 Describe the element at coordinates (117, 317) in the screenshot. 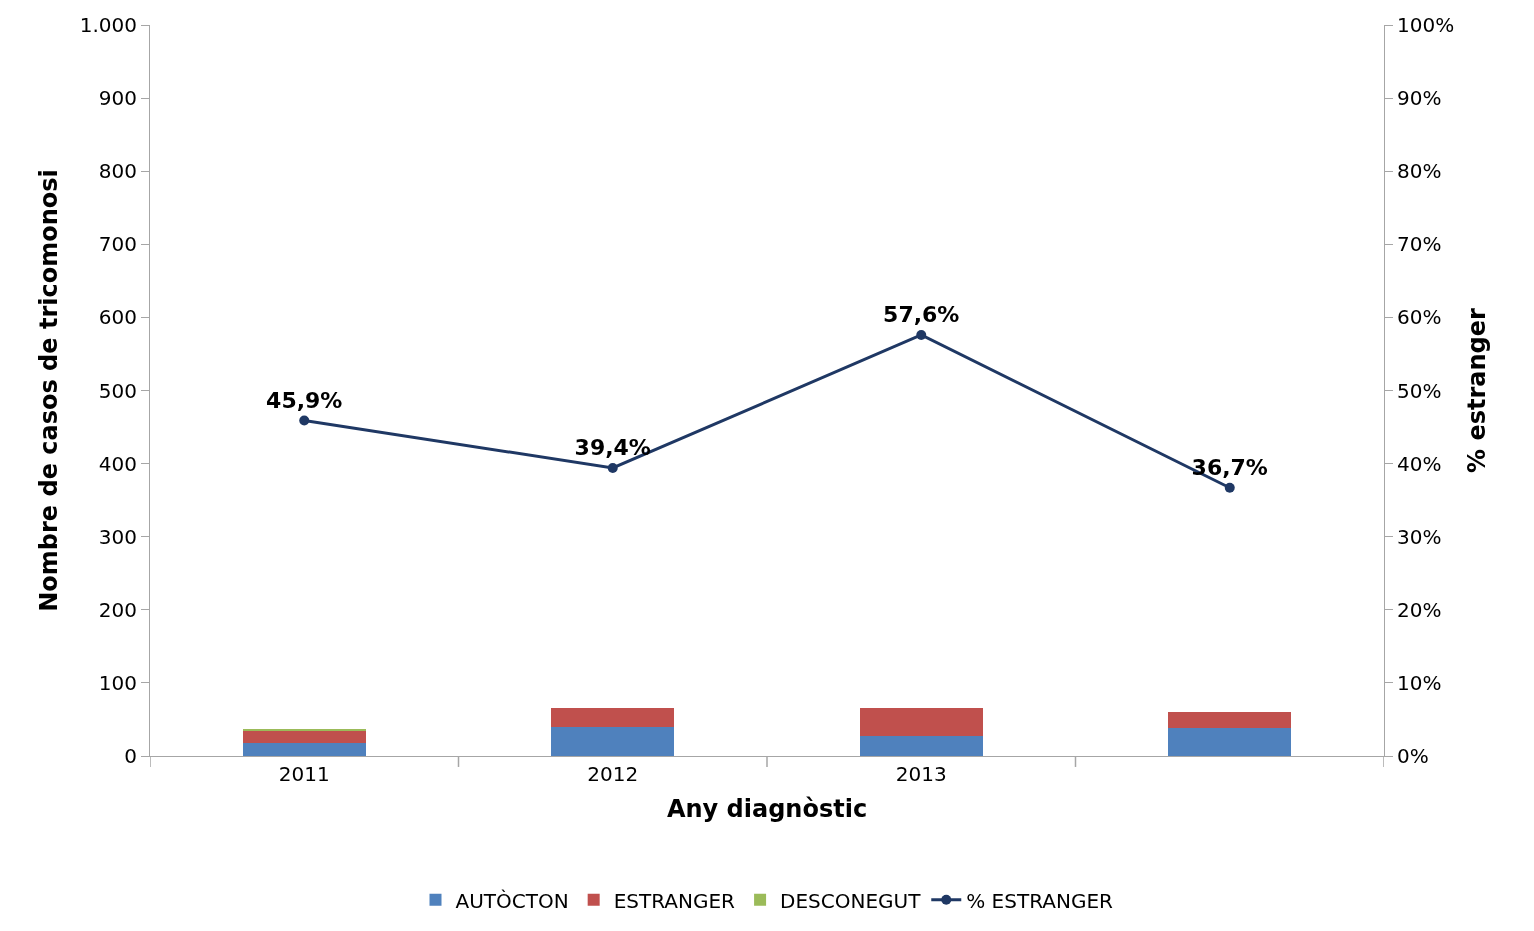

I see `y-tick-label: 600` at that location.